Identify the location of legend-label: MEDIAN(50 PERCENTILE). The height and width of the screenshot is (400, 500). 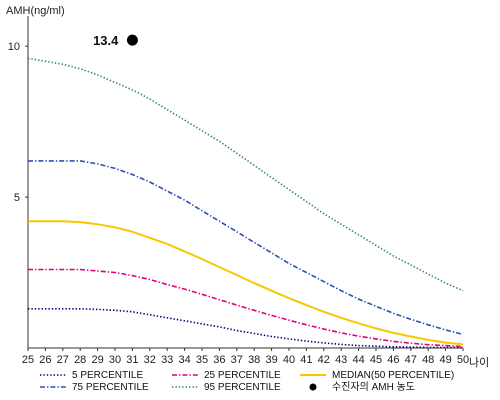
(393, 375).